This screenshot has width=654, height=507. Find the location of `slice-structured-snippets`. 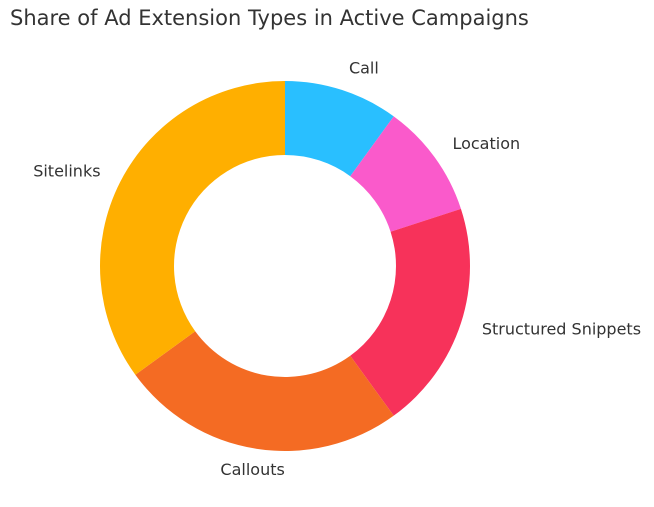

slice-structured-snippets is located at coordinates (410, 312).